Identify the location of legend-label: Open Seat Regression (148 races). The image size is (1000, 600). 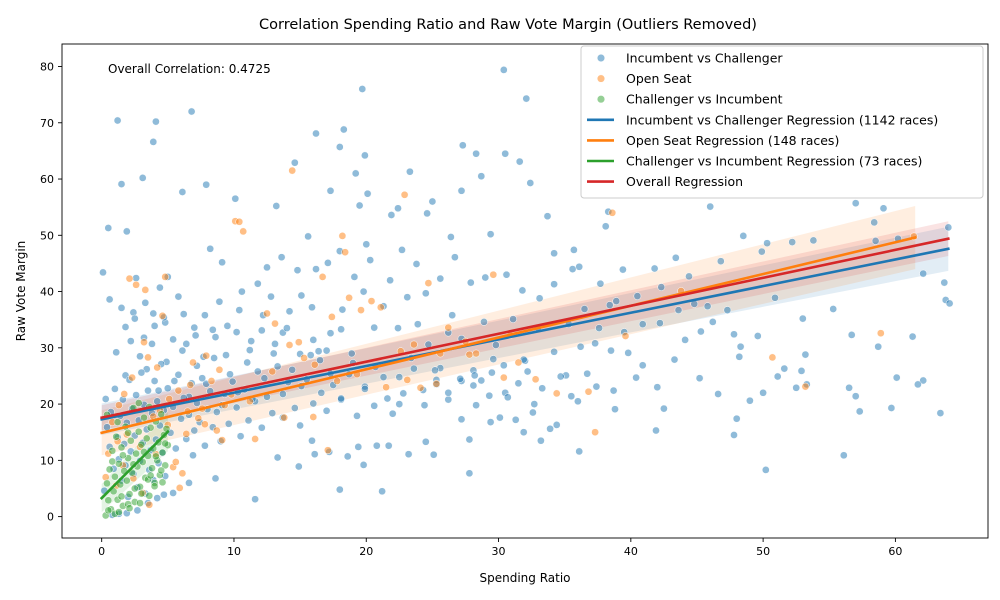
(732, 140).